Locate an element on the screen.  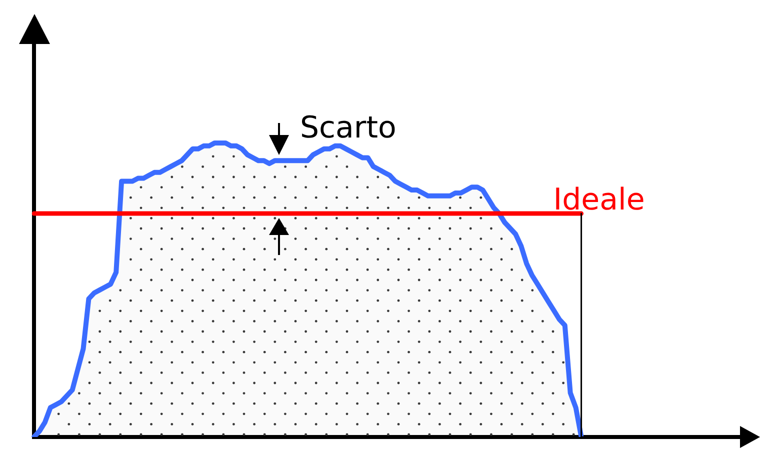
series-label: Ideale is located at coordinates (599, 200).